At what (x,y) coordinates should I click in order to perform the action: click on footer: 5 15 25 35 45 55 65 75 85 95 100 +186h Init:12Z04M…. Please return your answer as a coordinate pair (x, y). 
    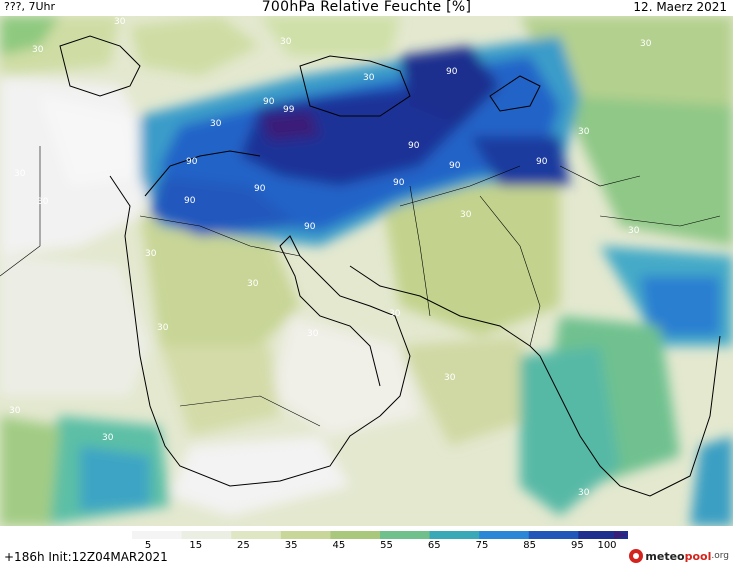
    Looking at the image, I should click on (366, 546).